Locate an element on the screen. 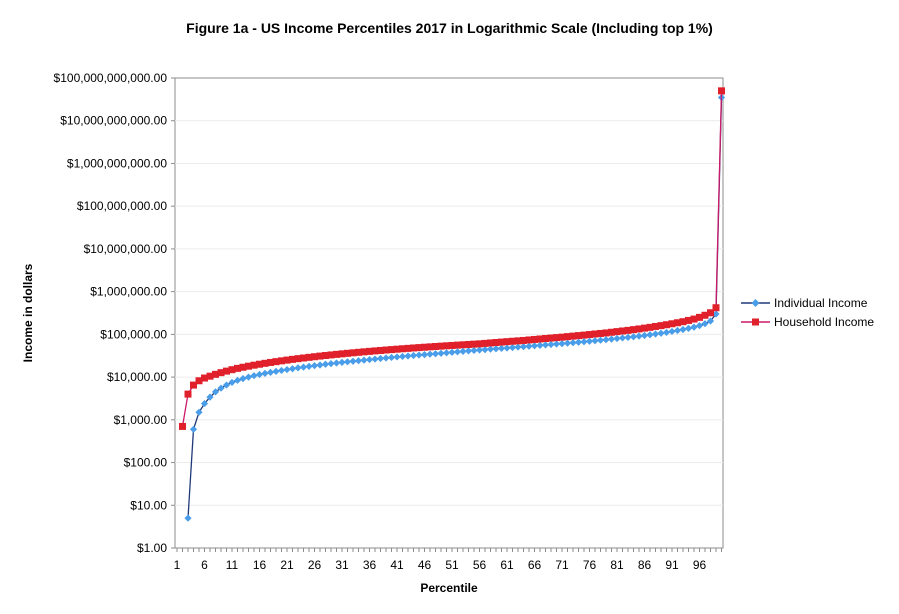  y-tick-label: $1.00 is located at coordinates (152, 548).